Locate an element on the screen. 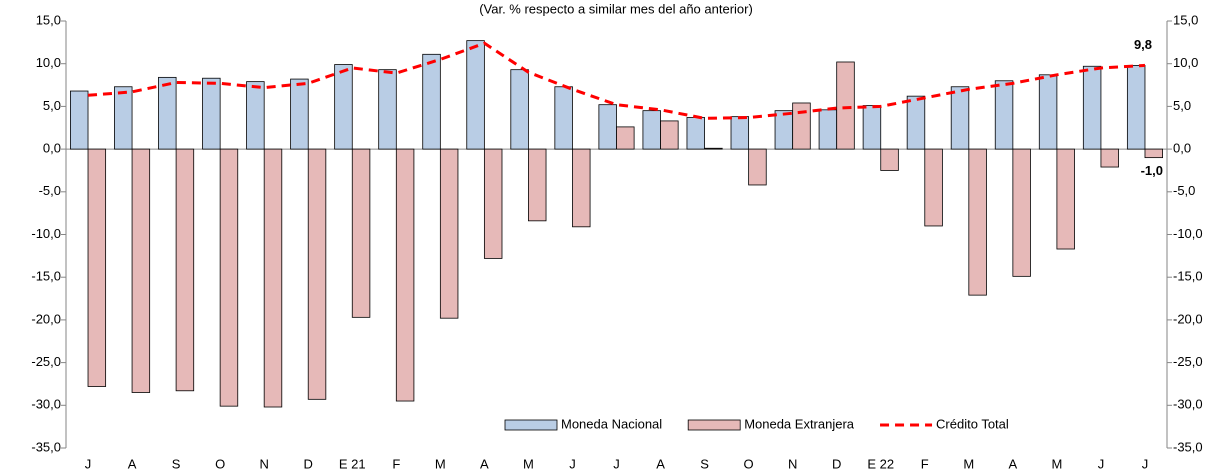  y2-tick-label: -25,0 is located at coordinates (1188, 361).